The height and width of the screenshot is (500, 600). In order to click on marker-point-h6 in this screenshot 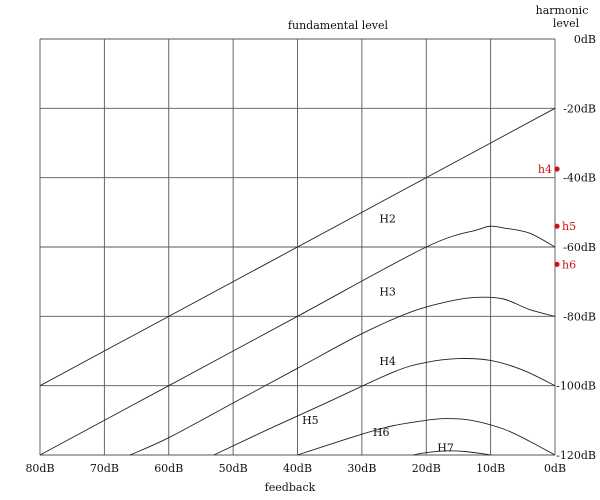, I will do `click(557, 264)`.